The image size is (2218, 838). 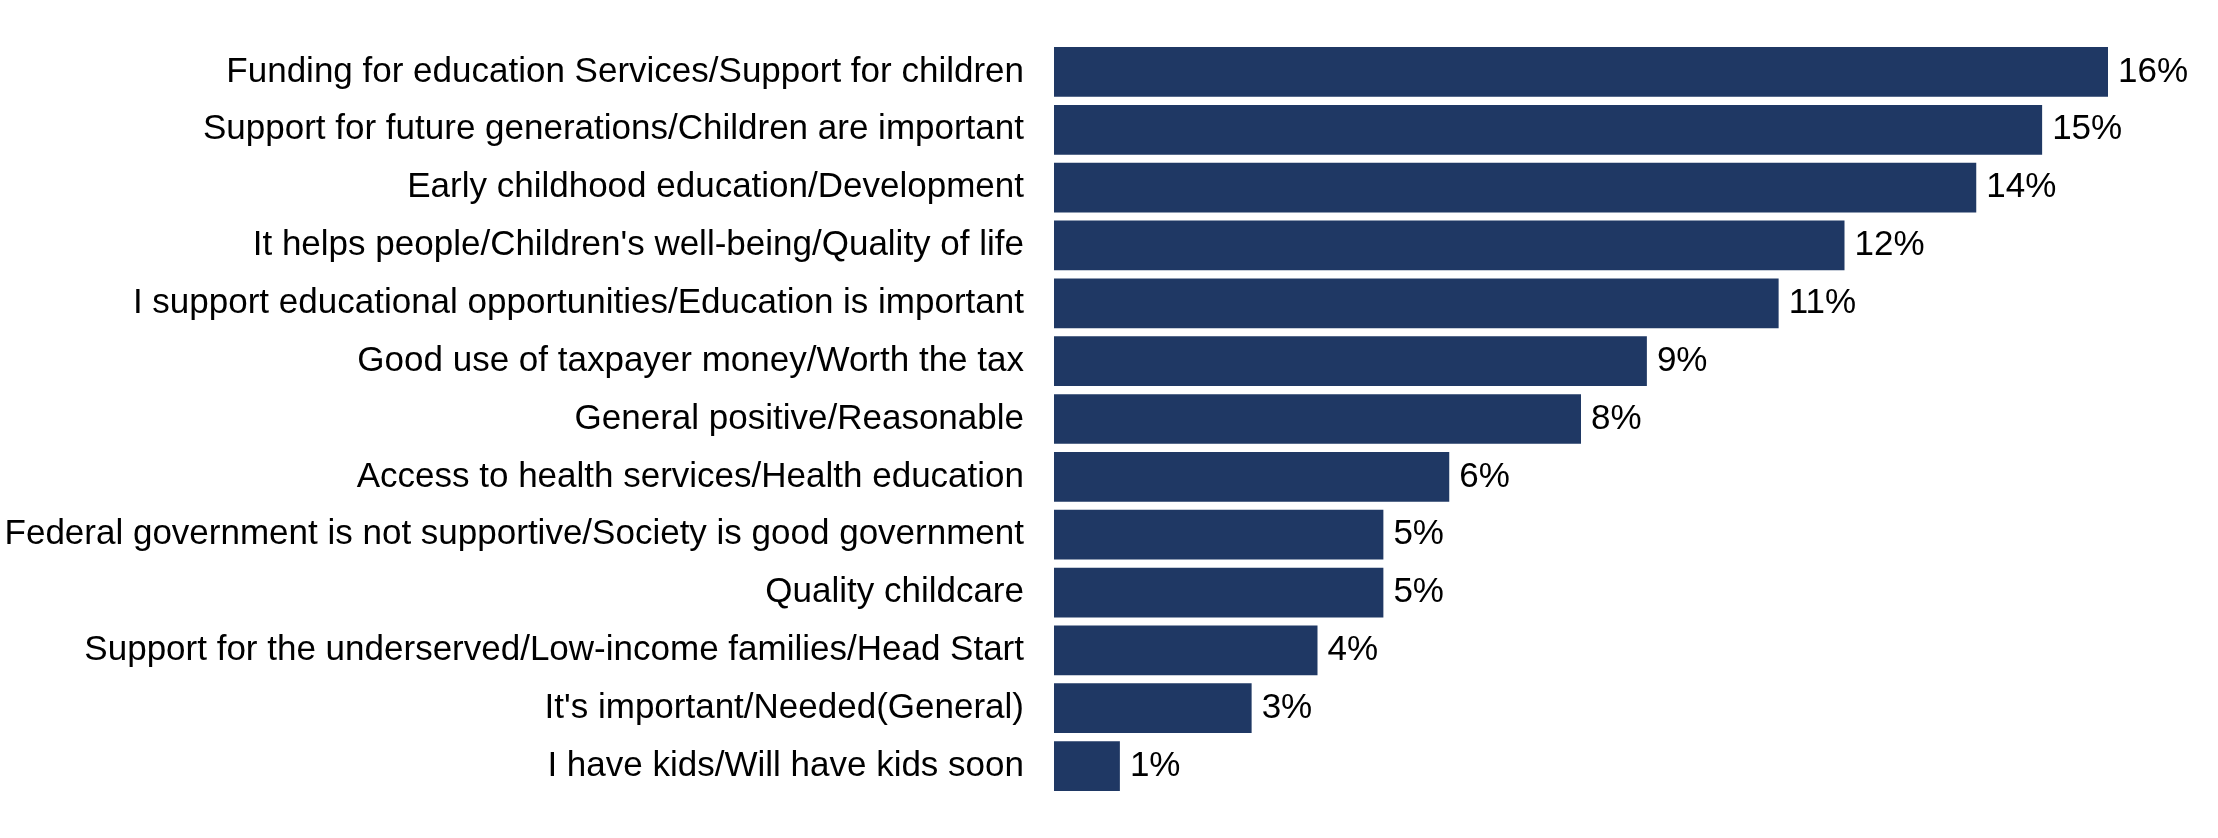 I want to click on y-tick-label: Good use of taxpayer money/Worth the tax, so click(x=691, y=358).